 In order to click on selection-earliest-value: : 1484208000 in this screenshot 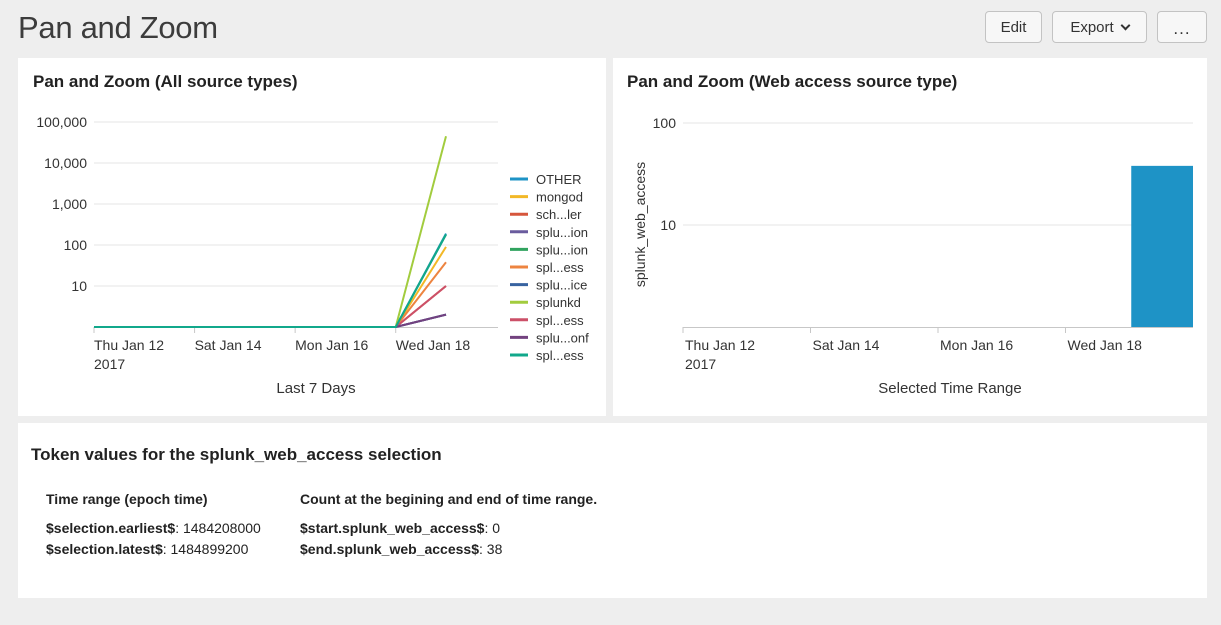, I will do `click(218, 528)`.